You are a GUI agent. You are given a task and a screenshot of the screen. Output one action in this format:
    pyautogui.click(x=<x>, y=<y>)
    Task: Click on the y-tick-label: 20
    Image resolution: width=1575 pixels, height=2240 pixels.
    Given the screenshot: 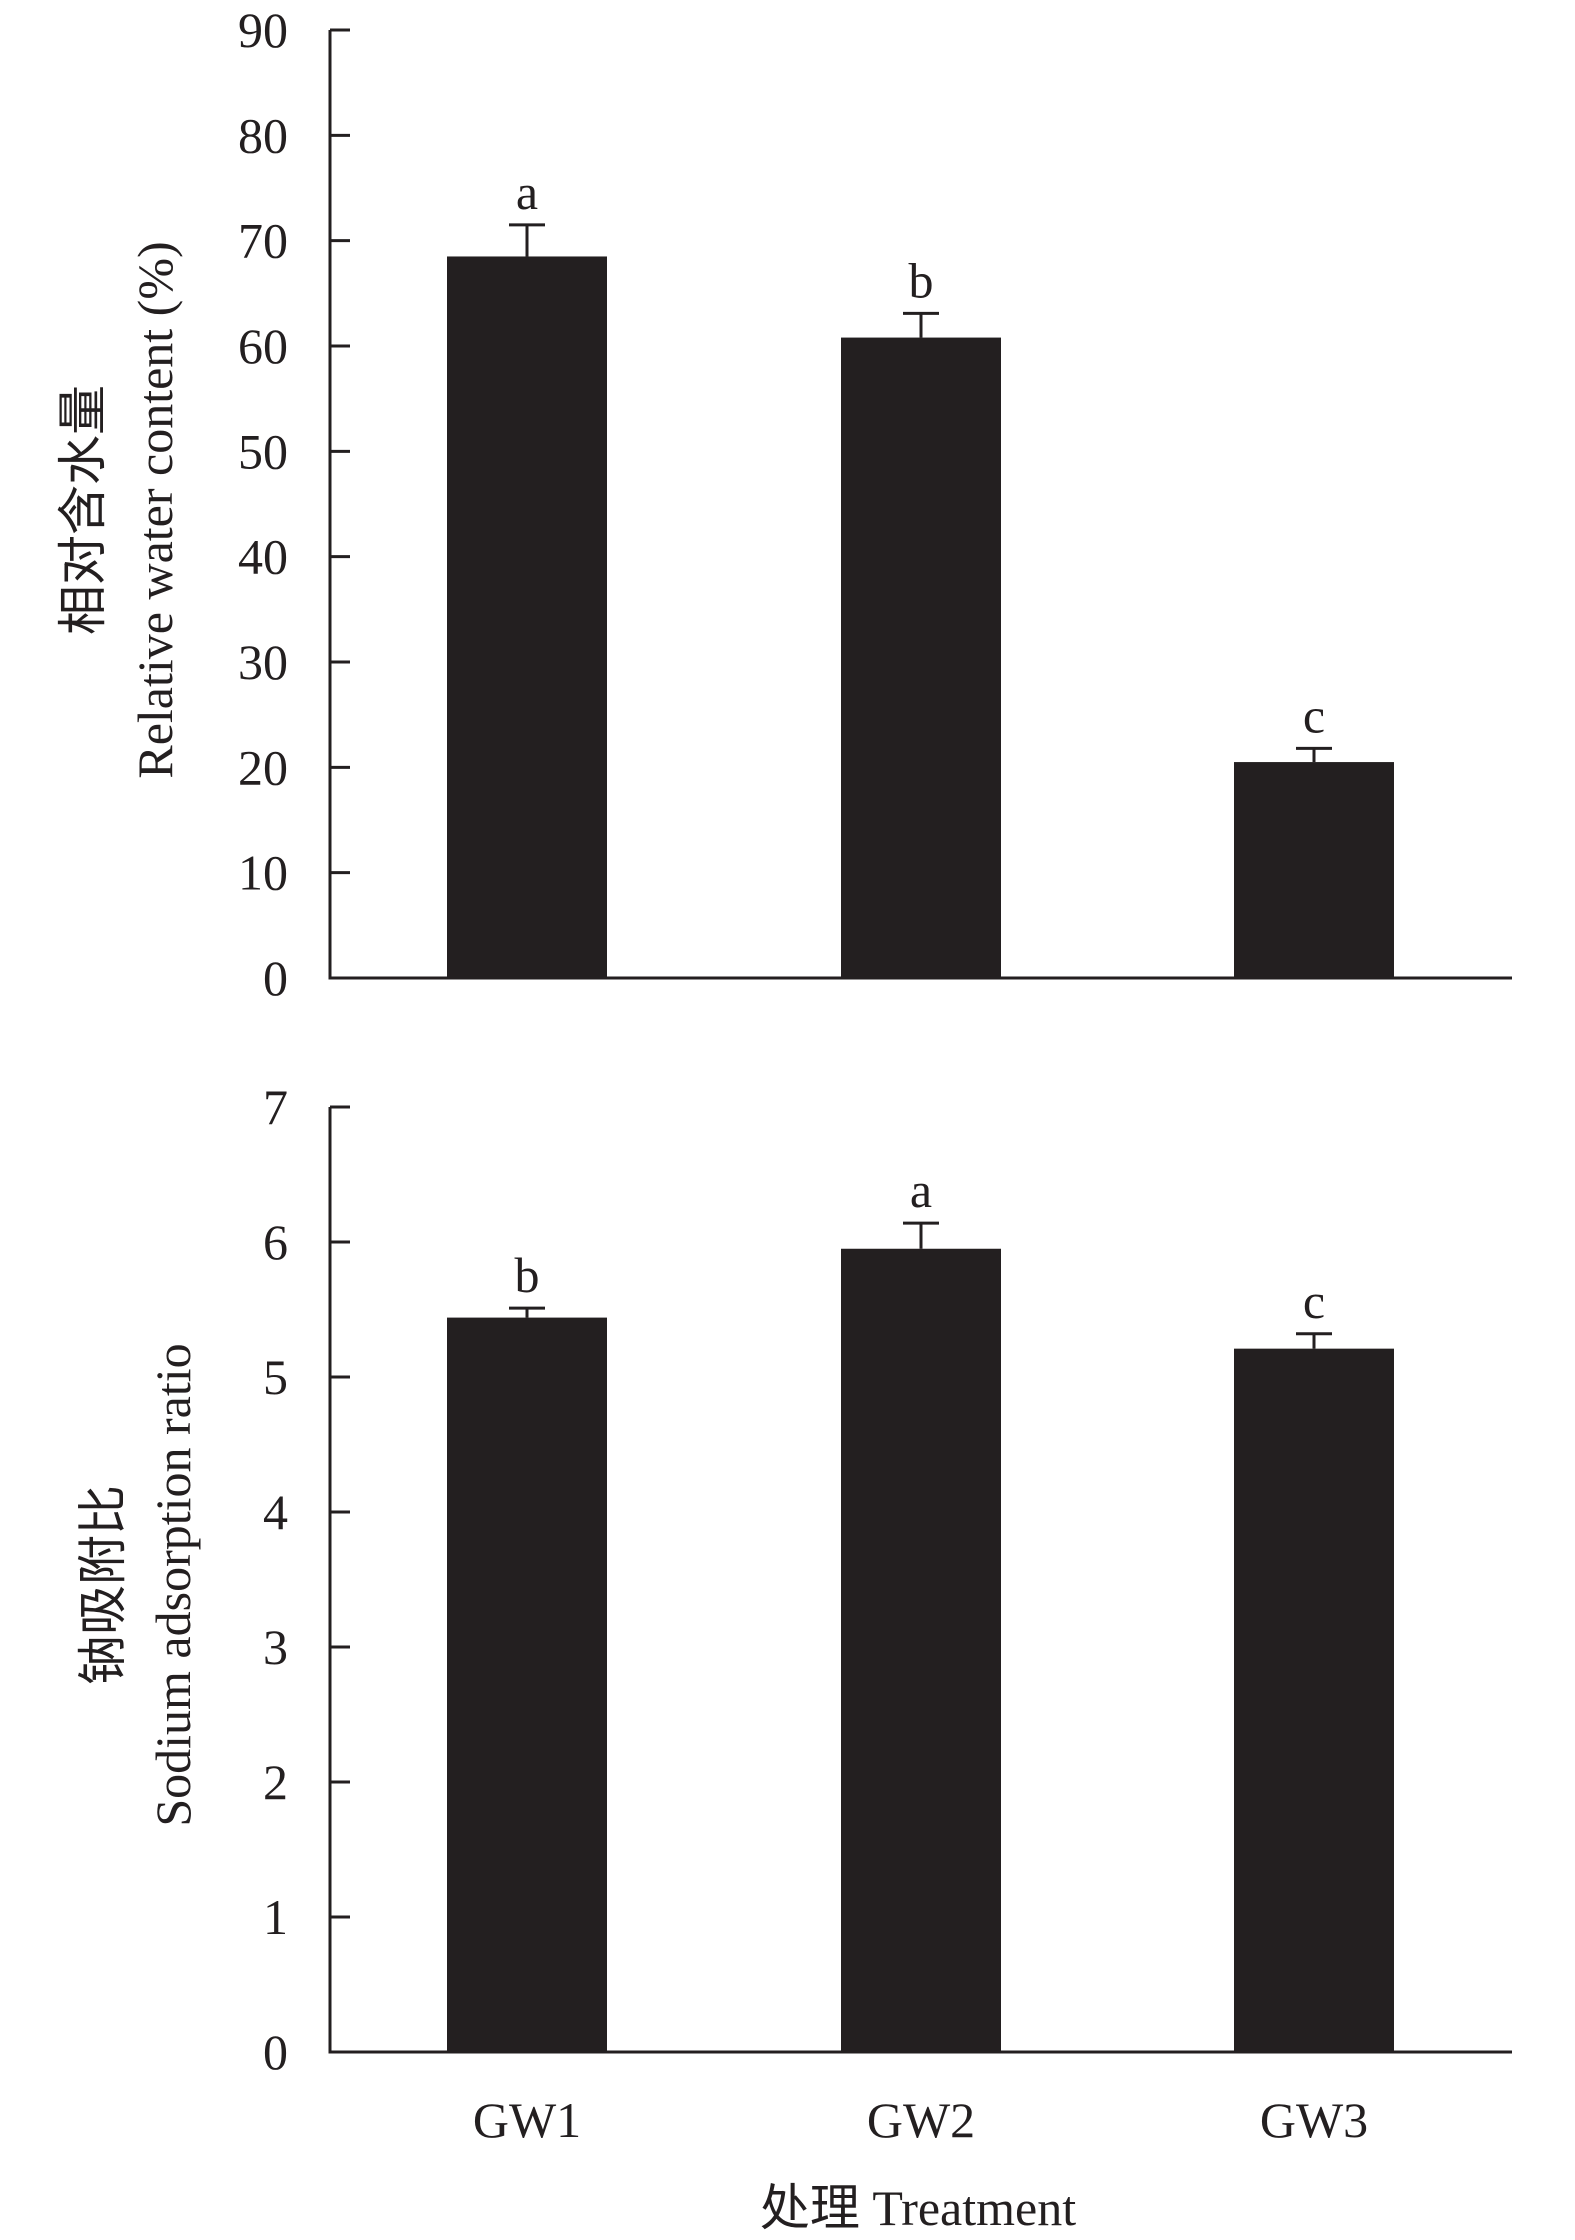 What is the action you would take?
    pyautogui.click(x=263, y=767)
    